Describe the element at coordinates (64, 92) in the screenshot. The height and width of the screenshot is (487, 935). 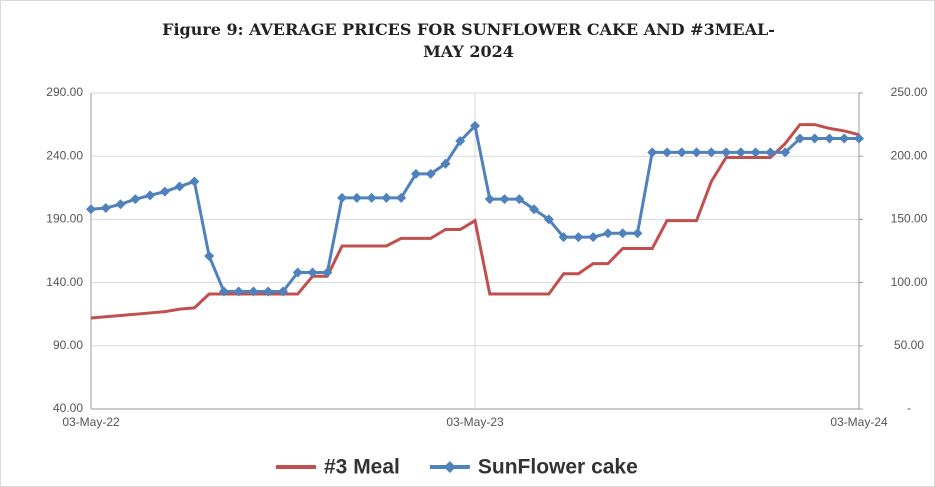
I see `y-tick-label: 290.00` at that location.